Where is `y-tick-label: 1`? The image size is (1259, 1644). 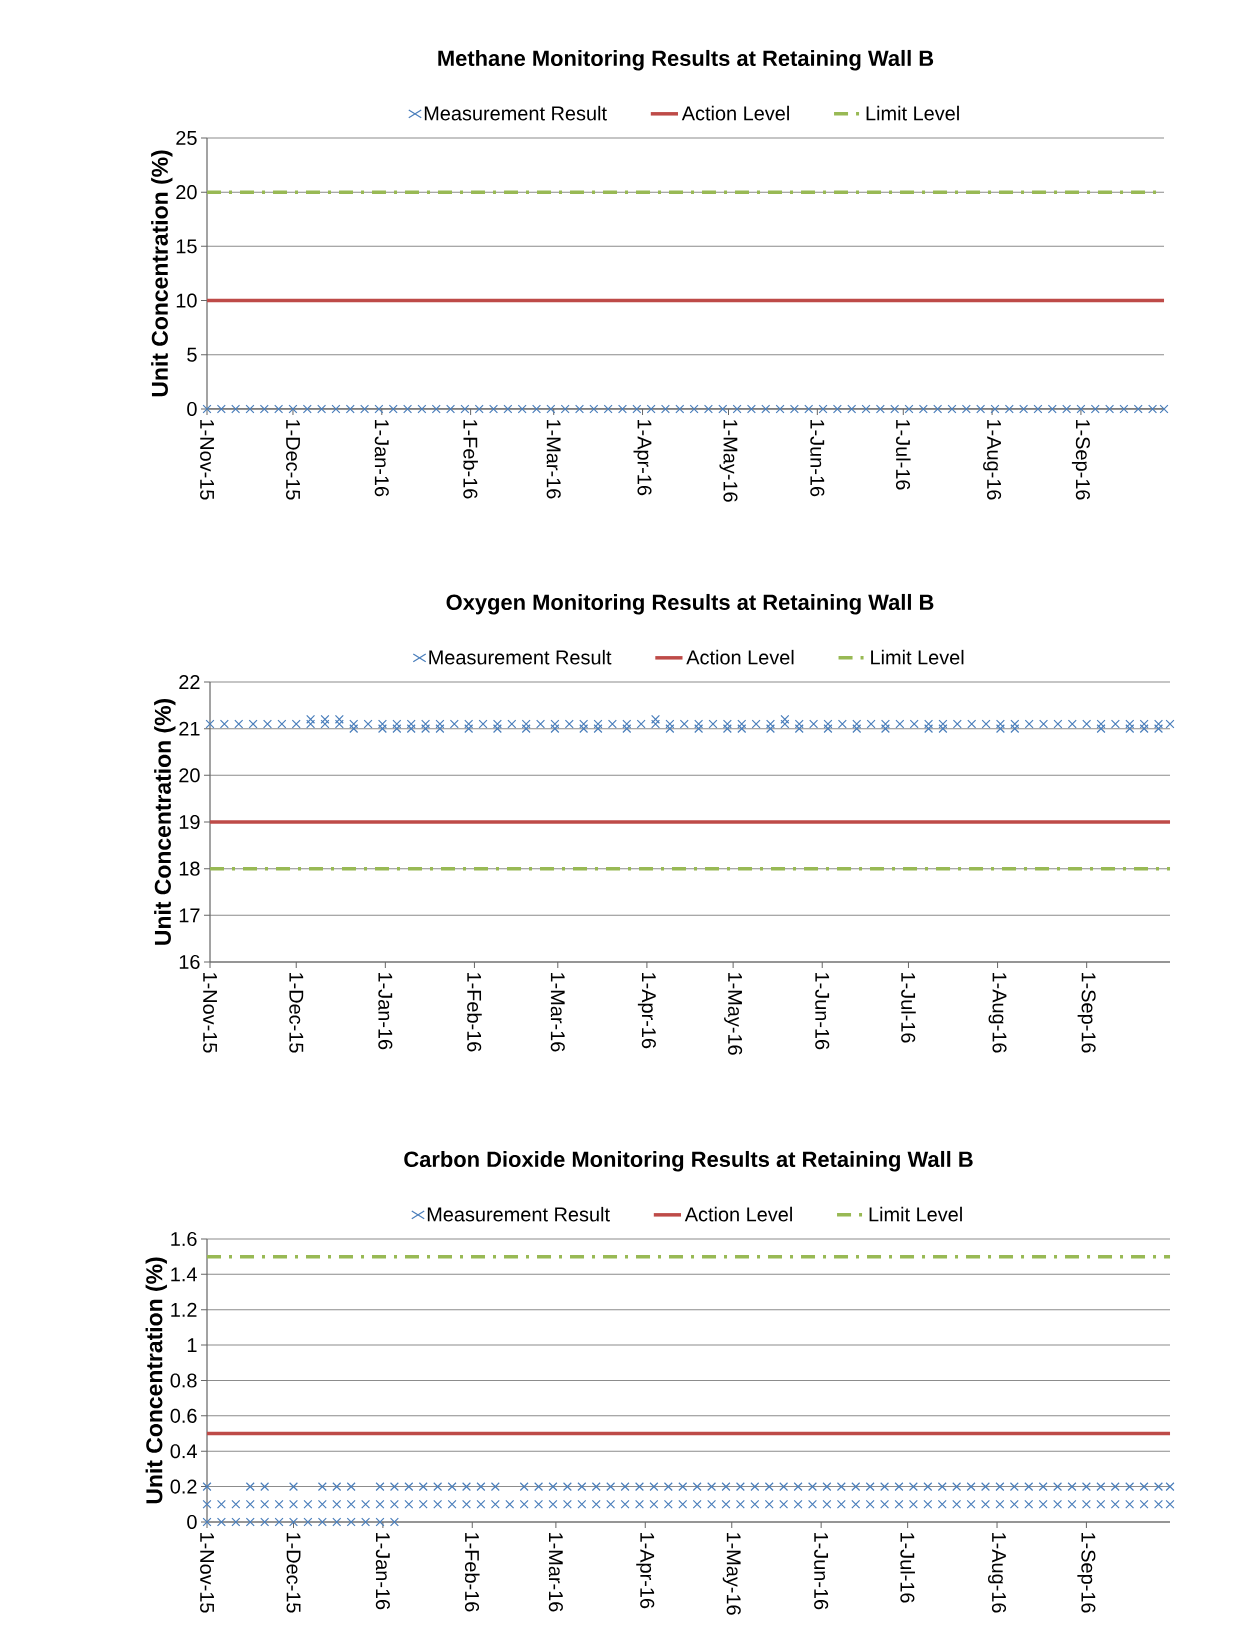
y-tick-label: 1 is located at coordinates (192, 1345).